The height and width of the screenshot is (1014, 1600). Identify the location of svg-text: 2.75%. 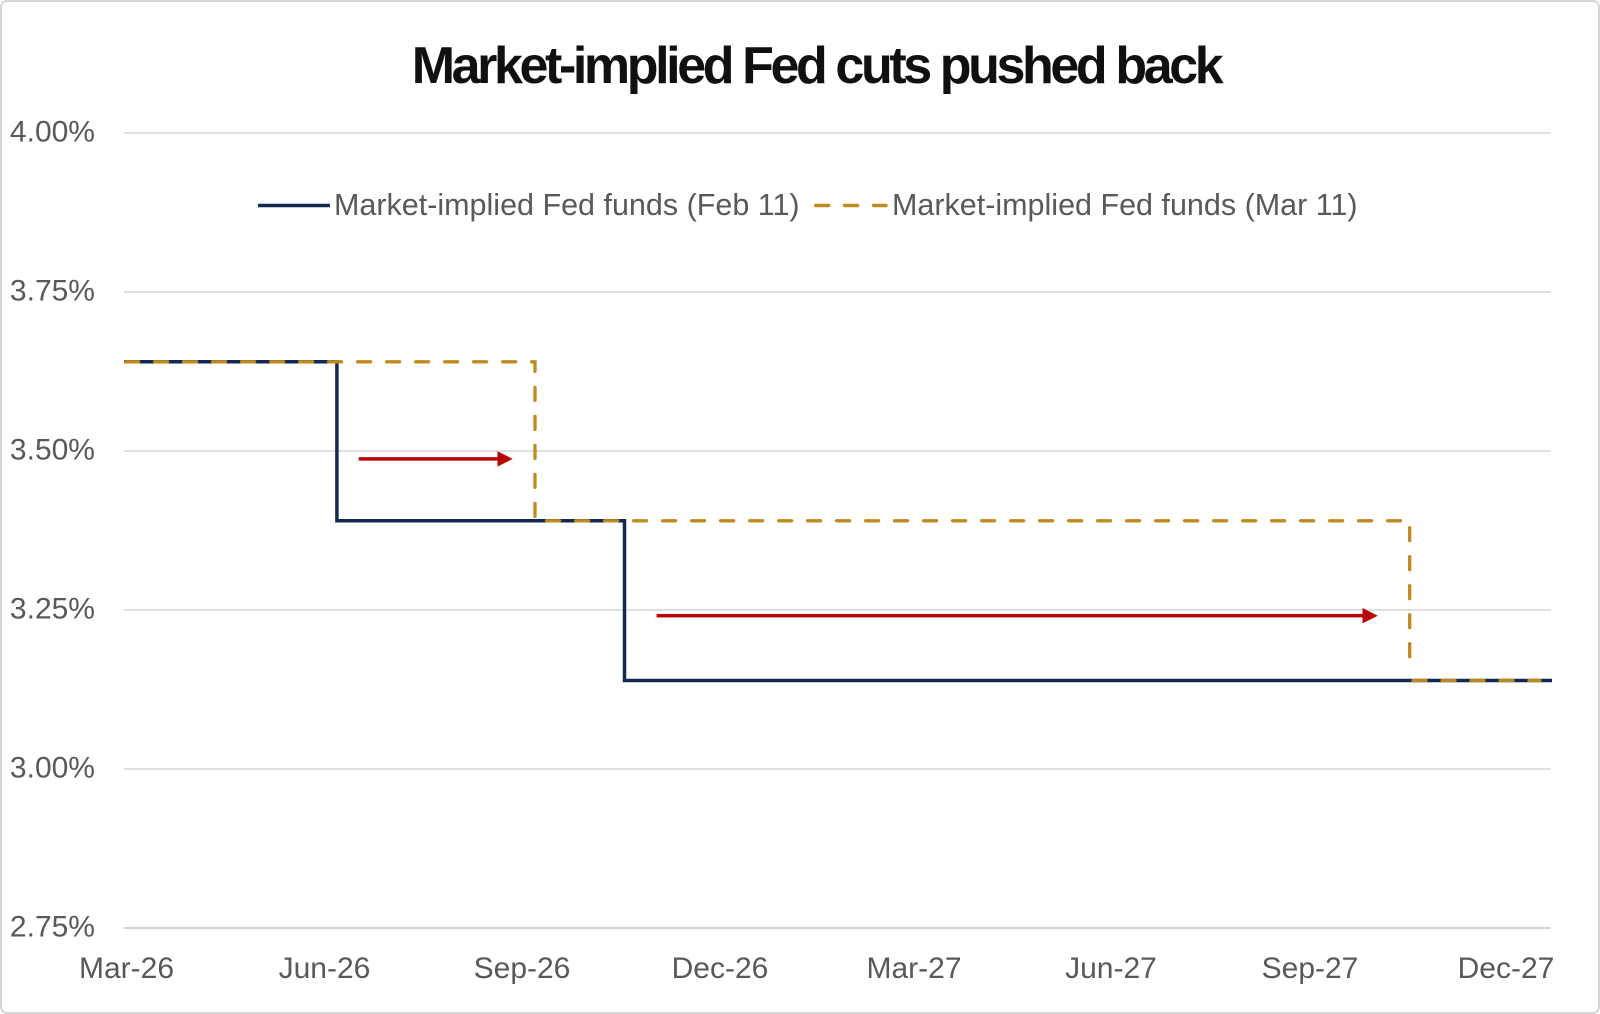
(52, 927).